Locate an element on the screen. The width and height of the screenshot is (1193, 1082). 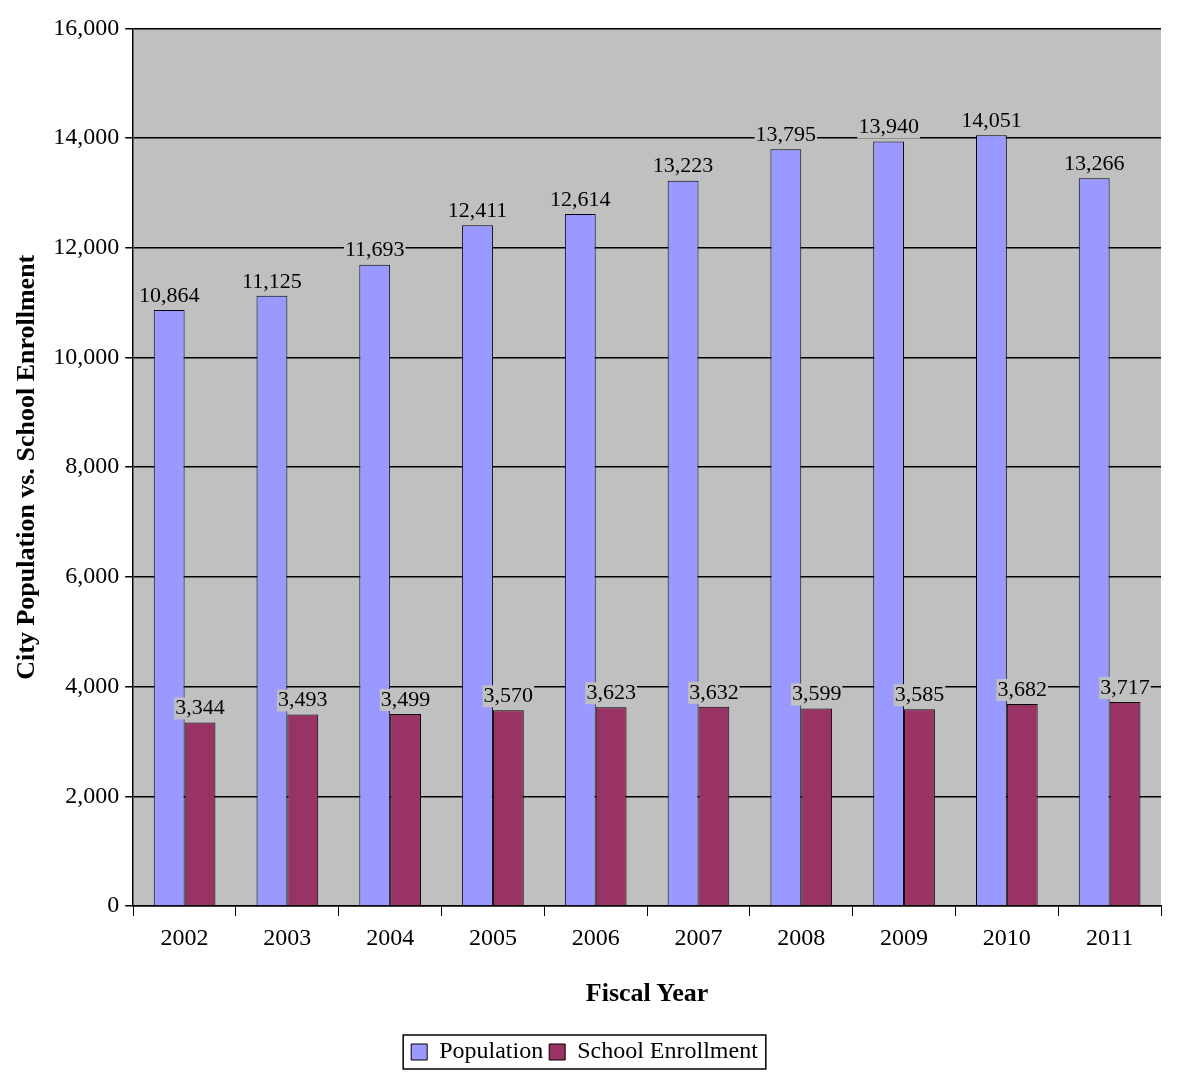
data-label: 3,344 is located at coordinates (200, 707).